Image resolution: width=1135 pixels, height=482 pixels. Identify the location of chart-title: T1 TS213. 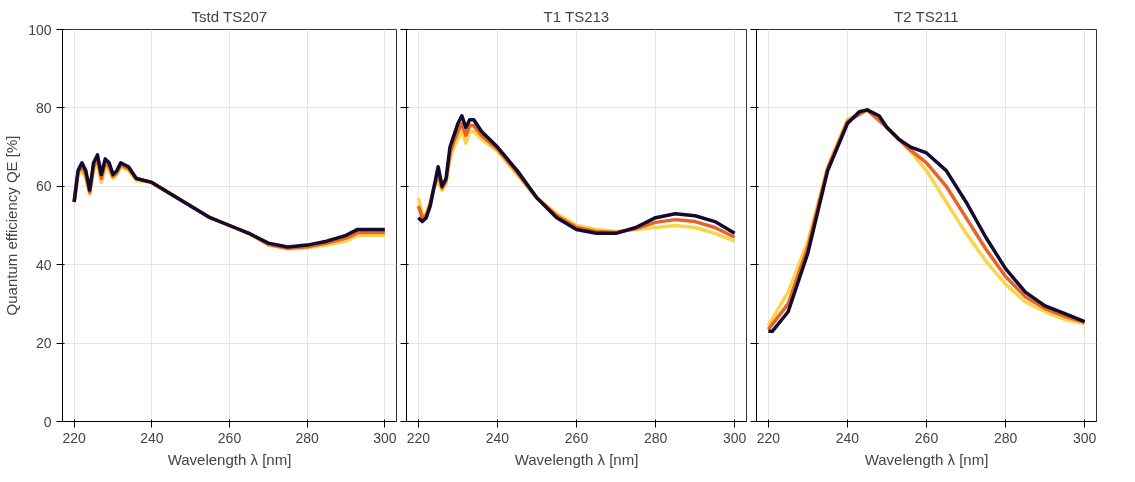
(576, 16).